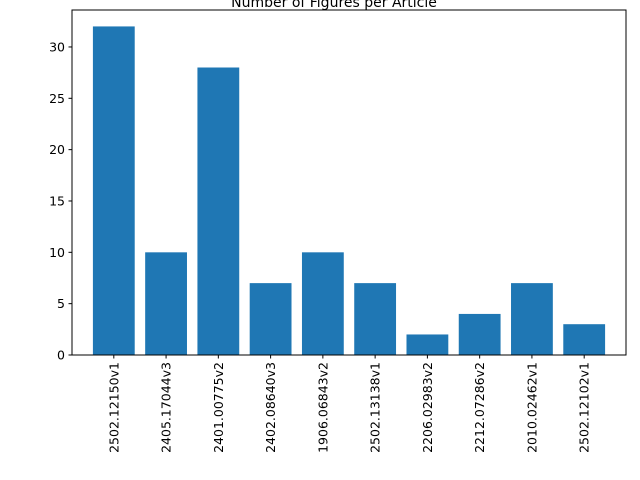  What do you see at coordinates (532, 319) in the screenshot?
I see `bar-2010.02462v1` at bounding box center [532, 319].